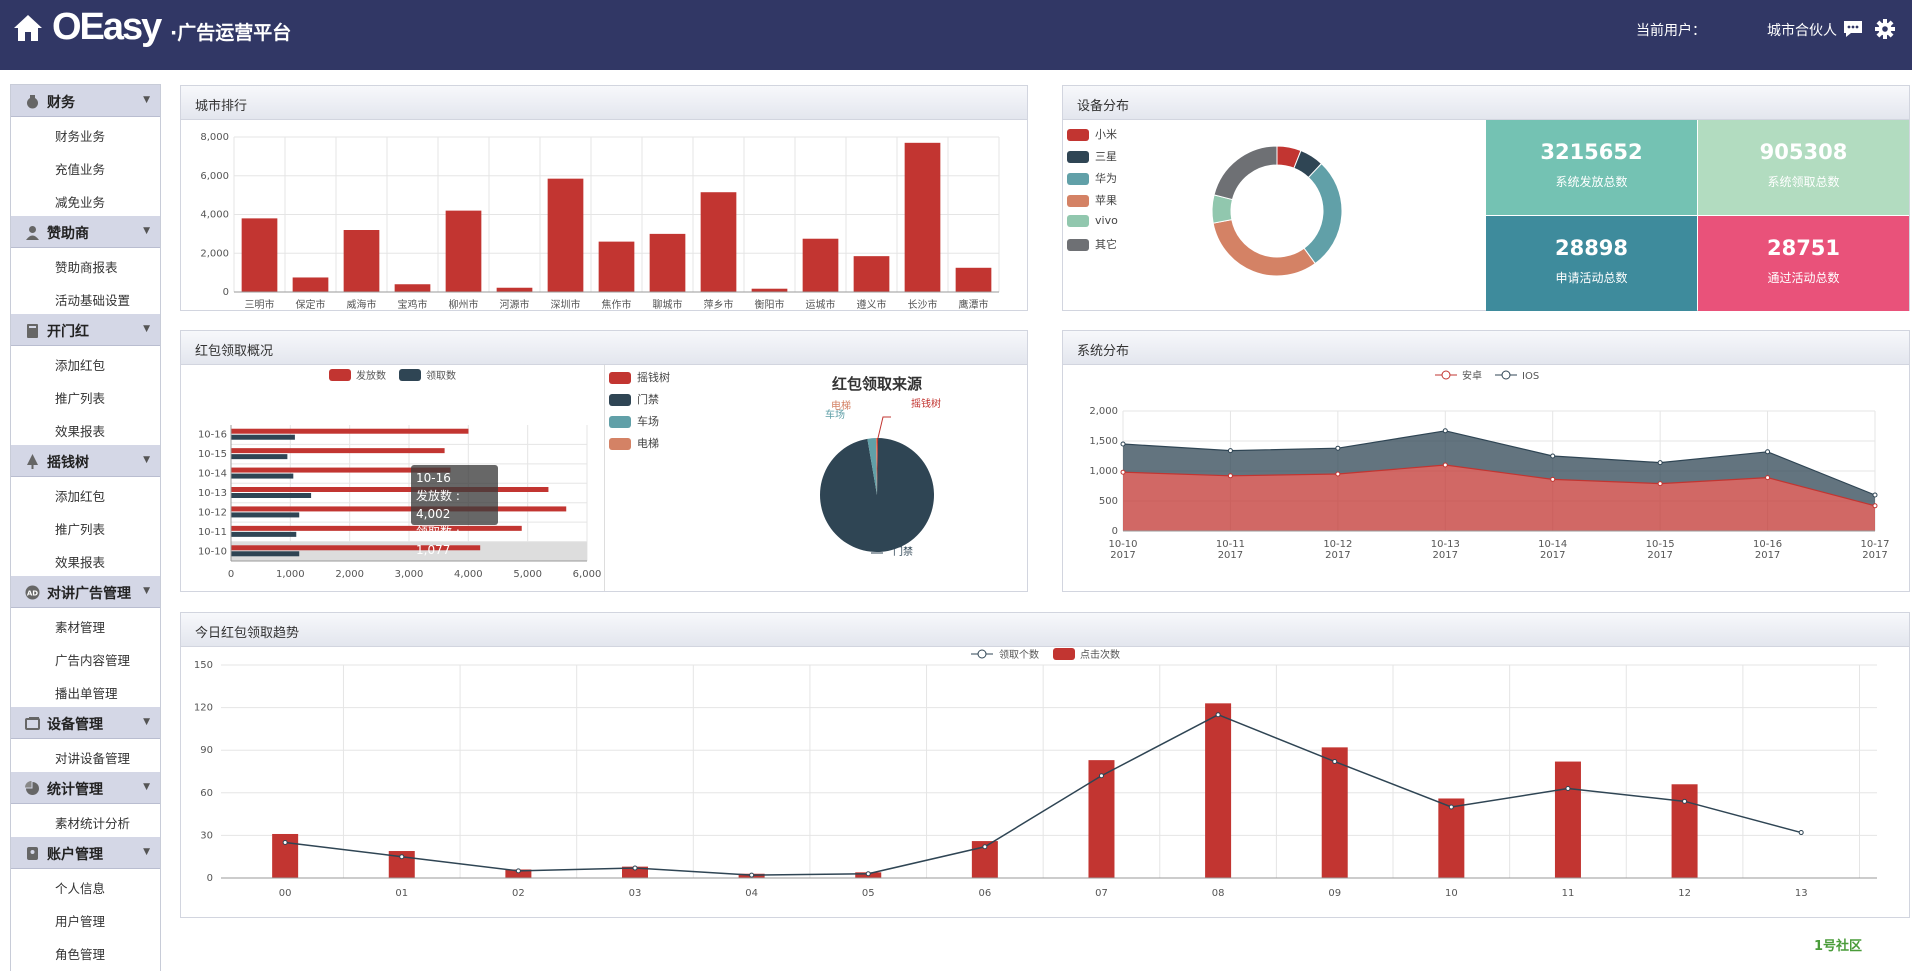 Image resolution: width=1912 pixels, height=971 pixels. Describe the element at coordinates (1103, 411) in the screenshot. I see `tick-label: 2,000` at that location.